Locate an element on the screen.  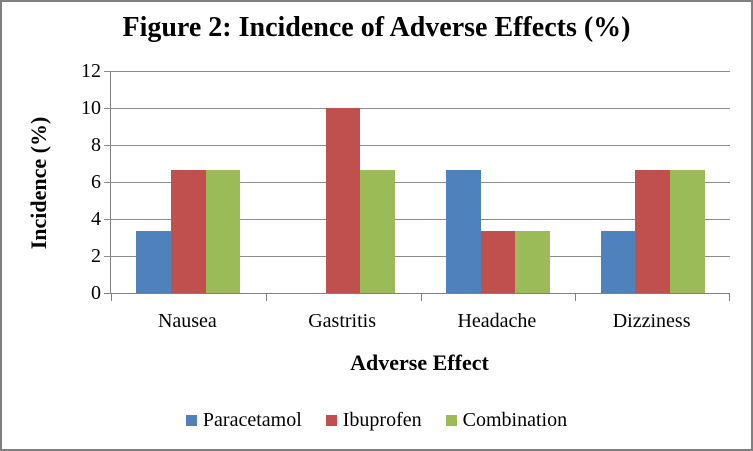
legend-item-paracetamol: Paracetamol is located at coordinates (243, 420).